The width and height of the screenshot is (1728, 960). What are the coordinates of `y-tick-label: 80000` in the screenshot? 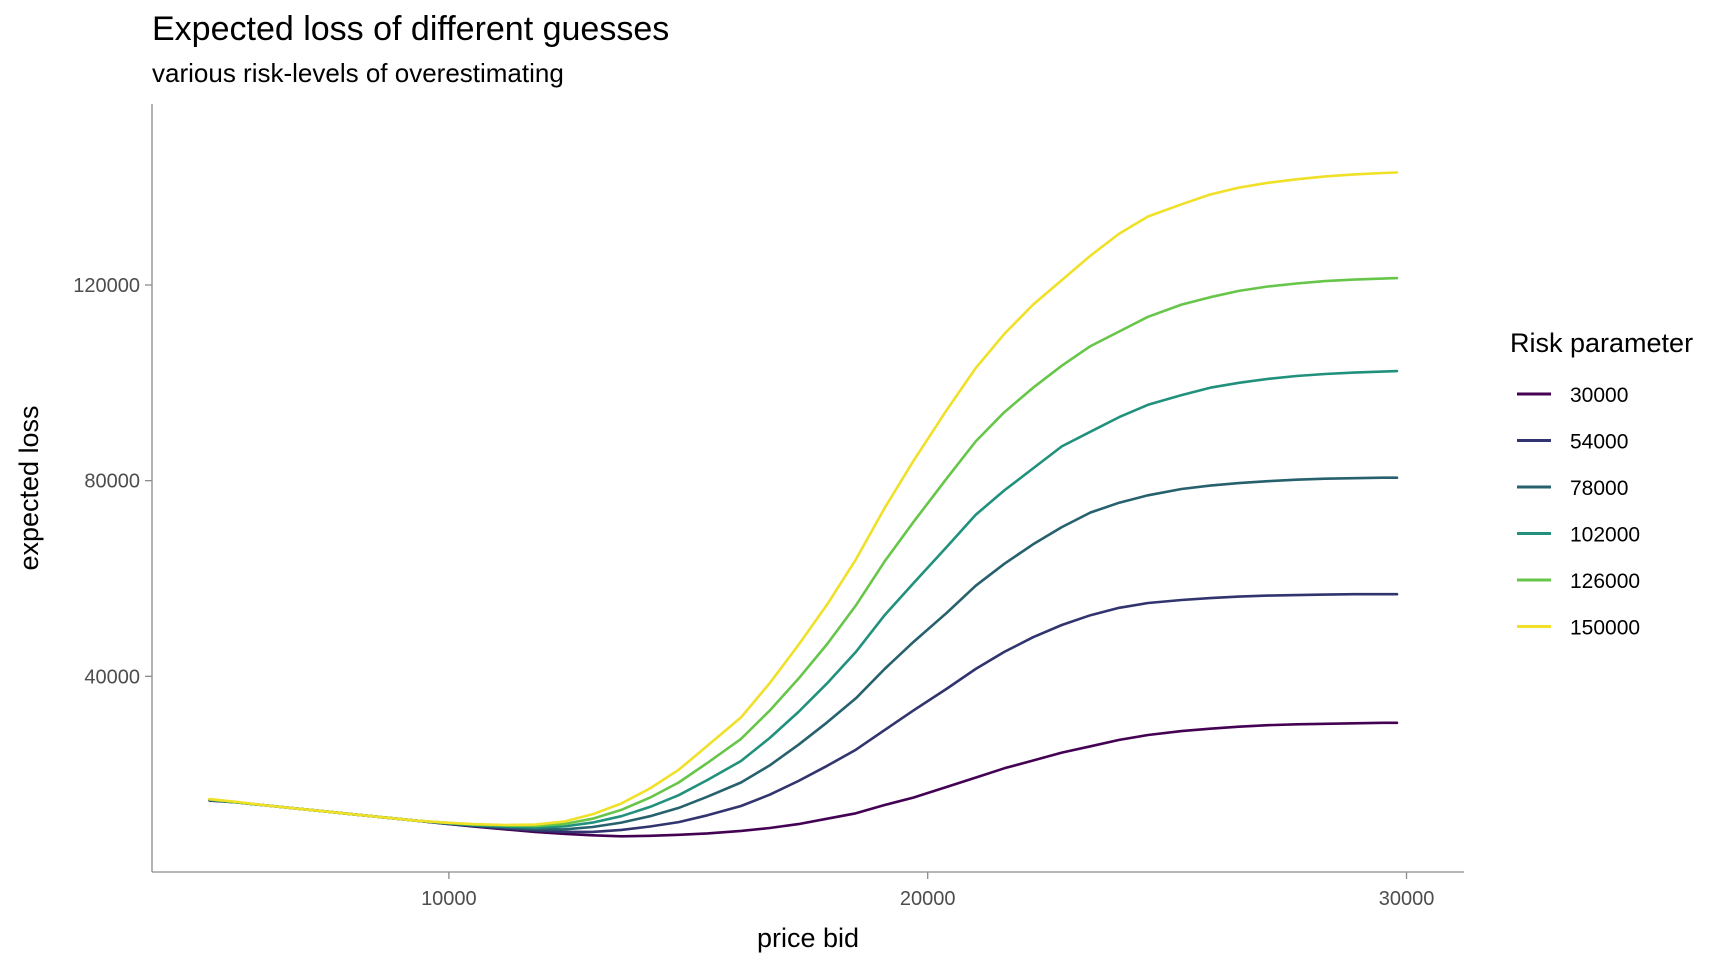 It's located at (112, 482).